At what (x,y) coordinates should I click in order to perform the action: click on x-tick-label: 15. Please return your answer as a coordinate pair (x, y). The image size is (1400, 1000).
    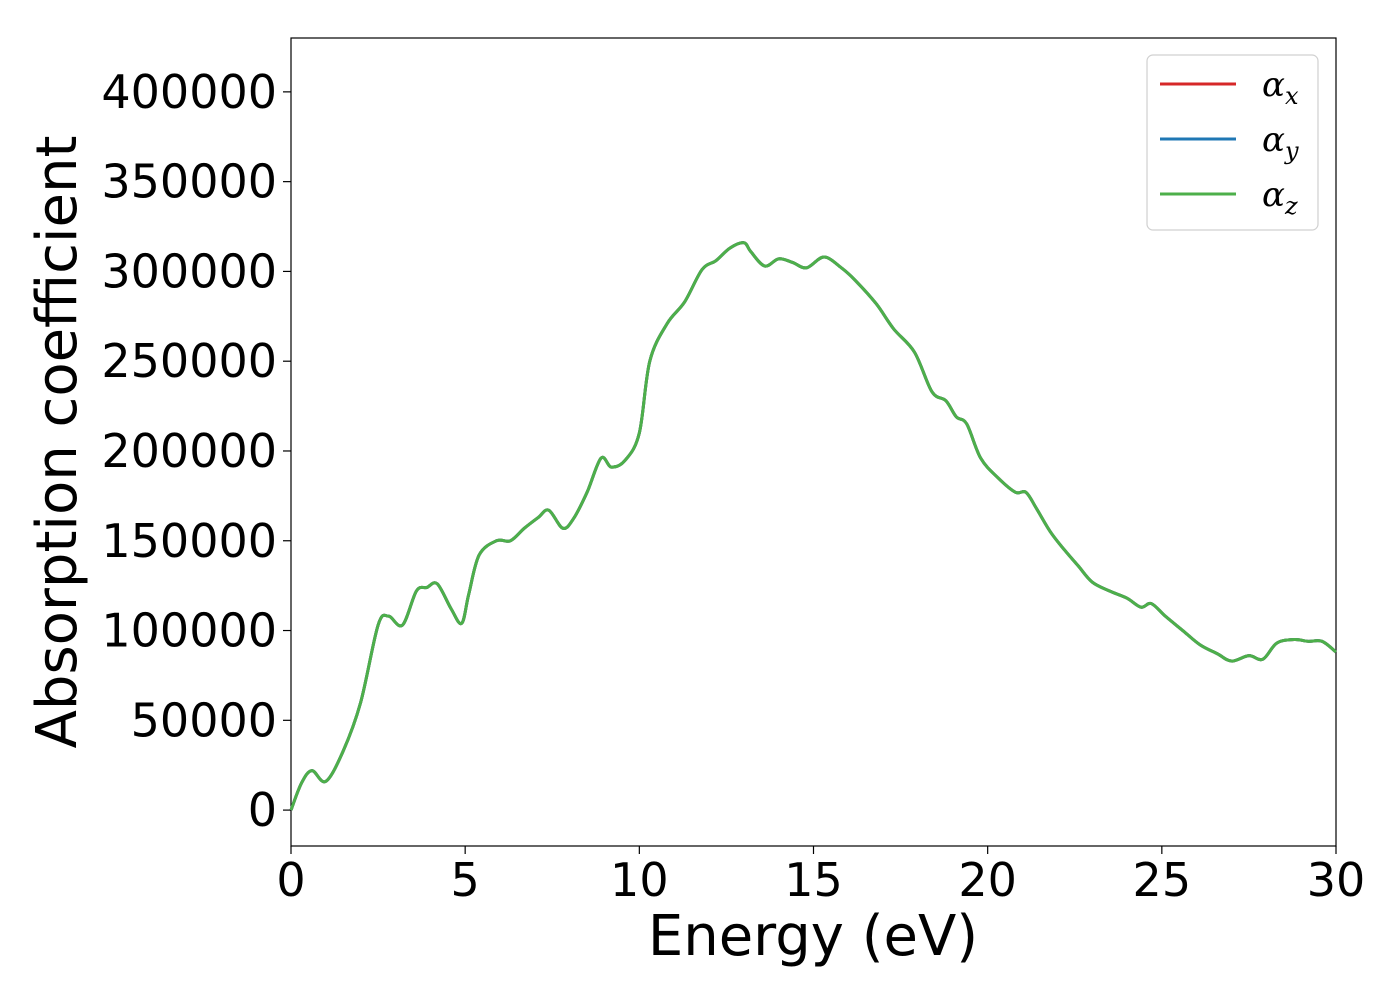
    Looking at the image, I should click on (813, 880).